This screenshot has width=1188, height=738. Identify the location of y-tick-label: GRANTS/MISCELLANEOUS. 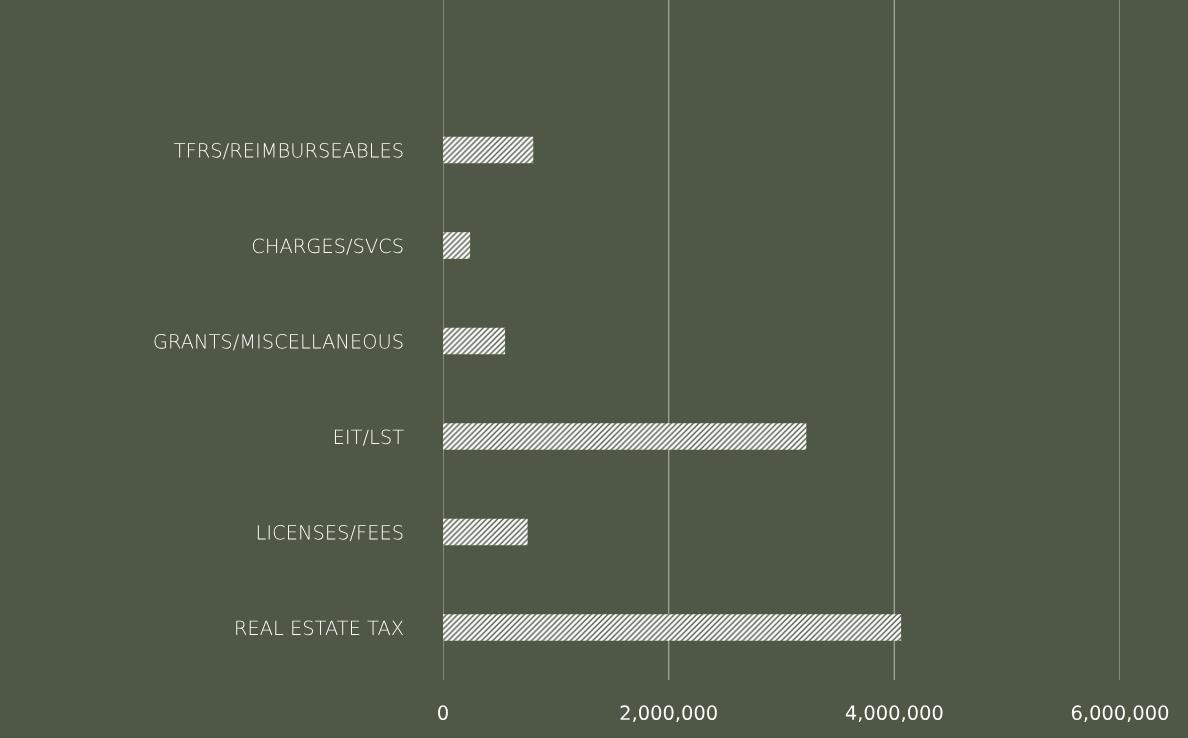
(278, 342).